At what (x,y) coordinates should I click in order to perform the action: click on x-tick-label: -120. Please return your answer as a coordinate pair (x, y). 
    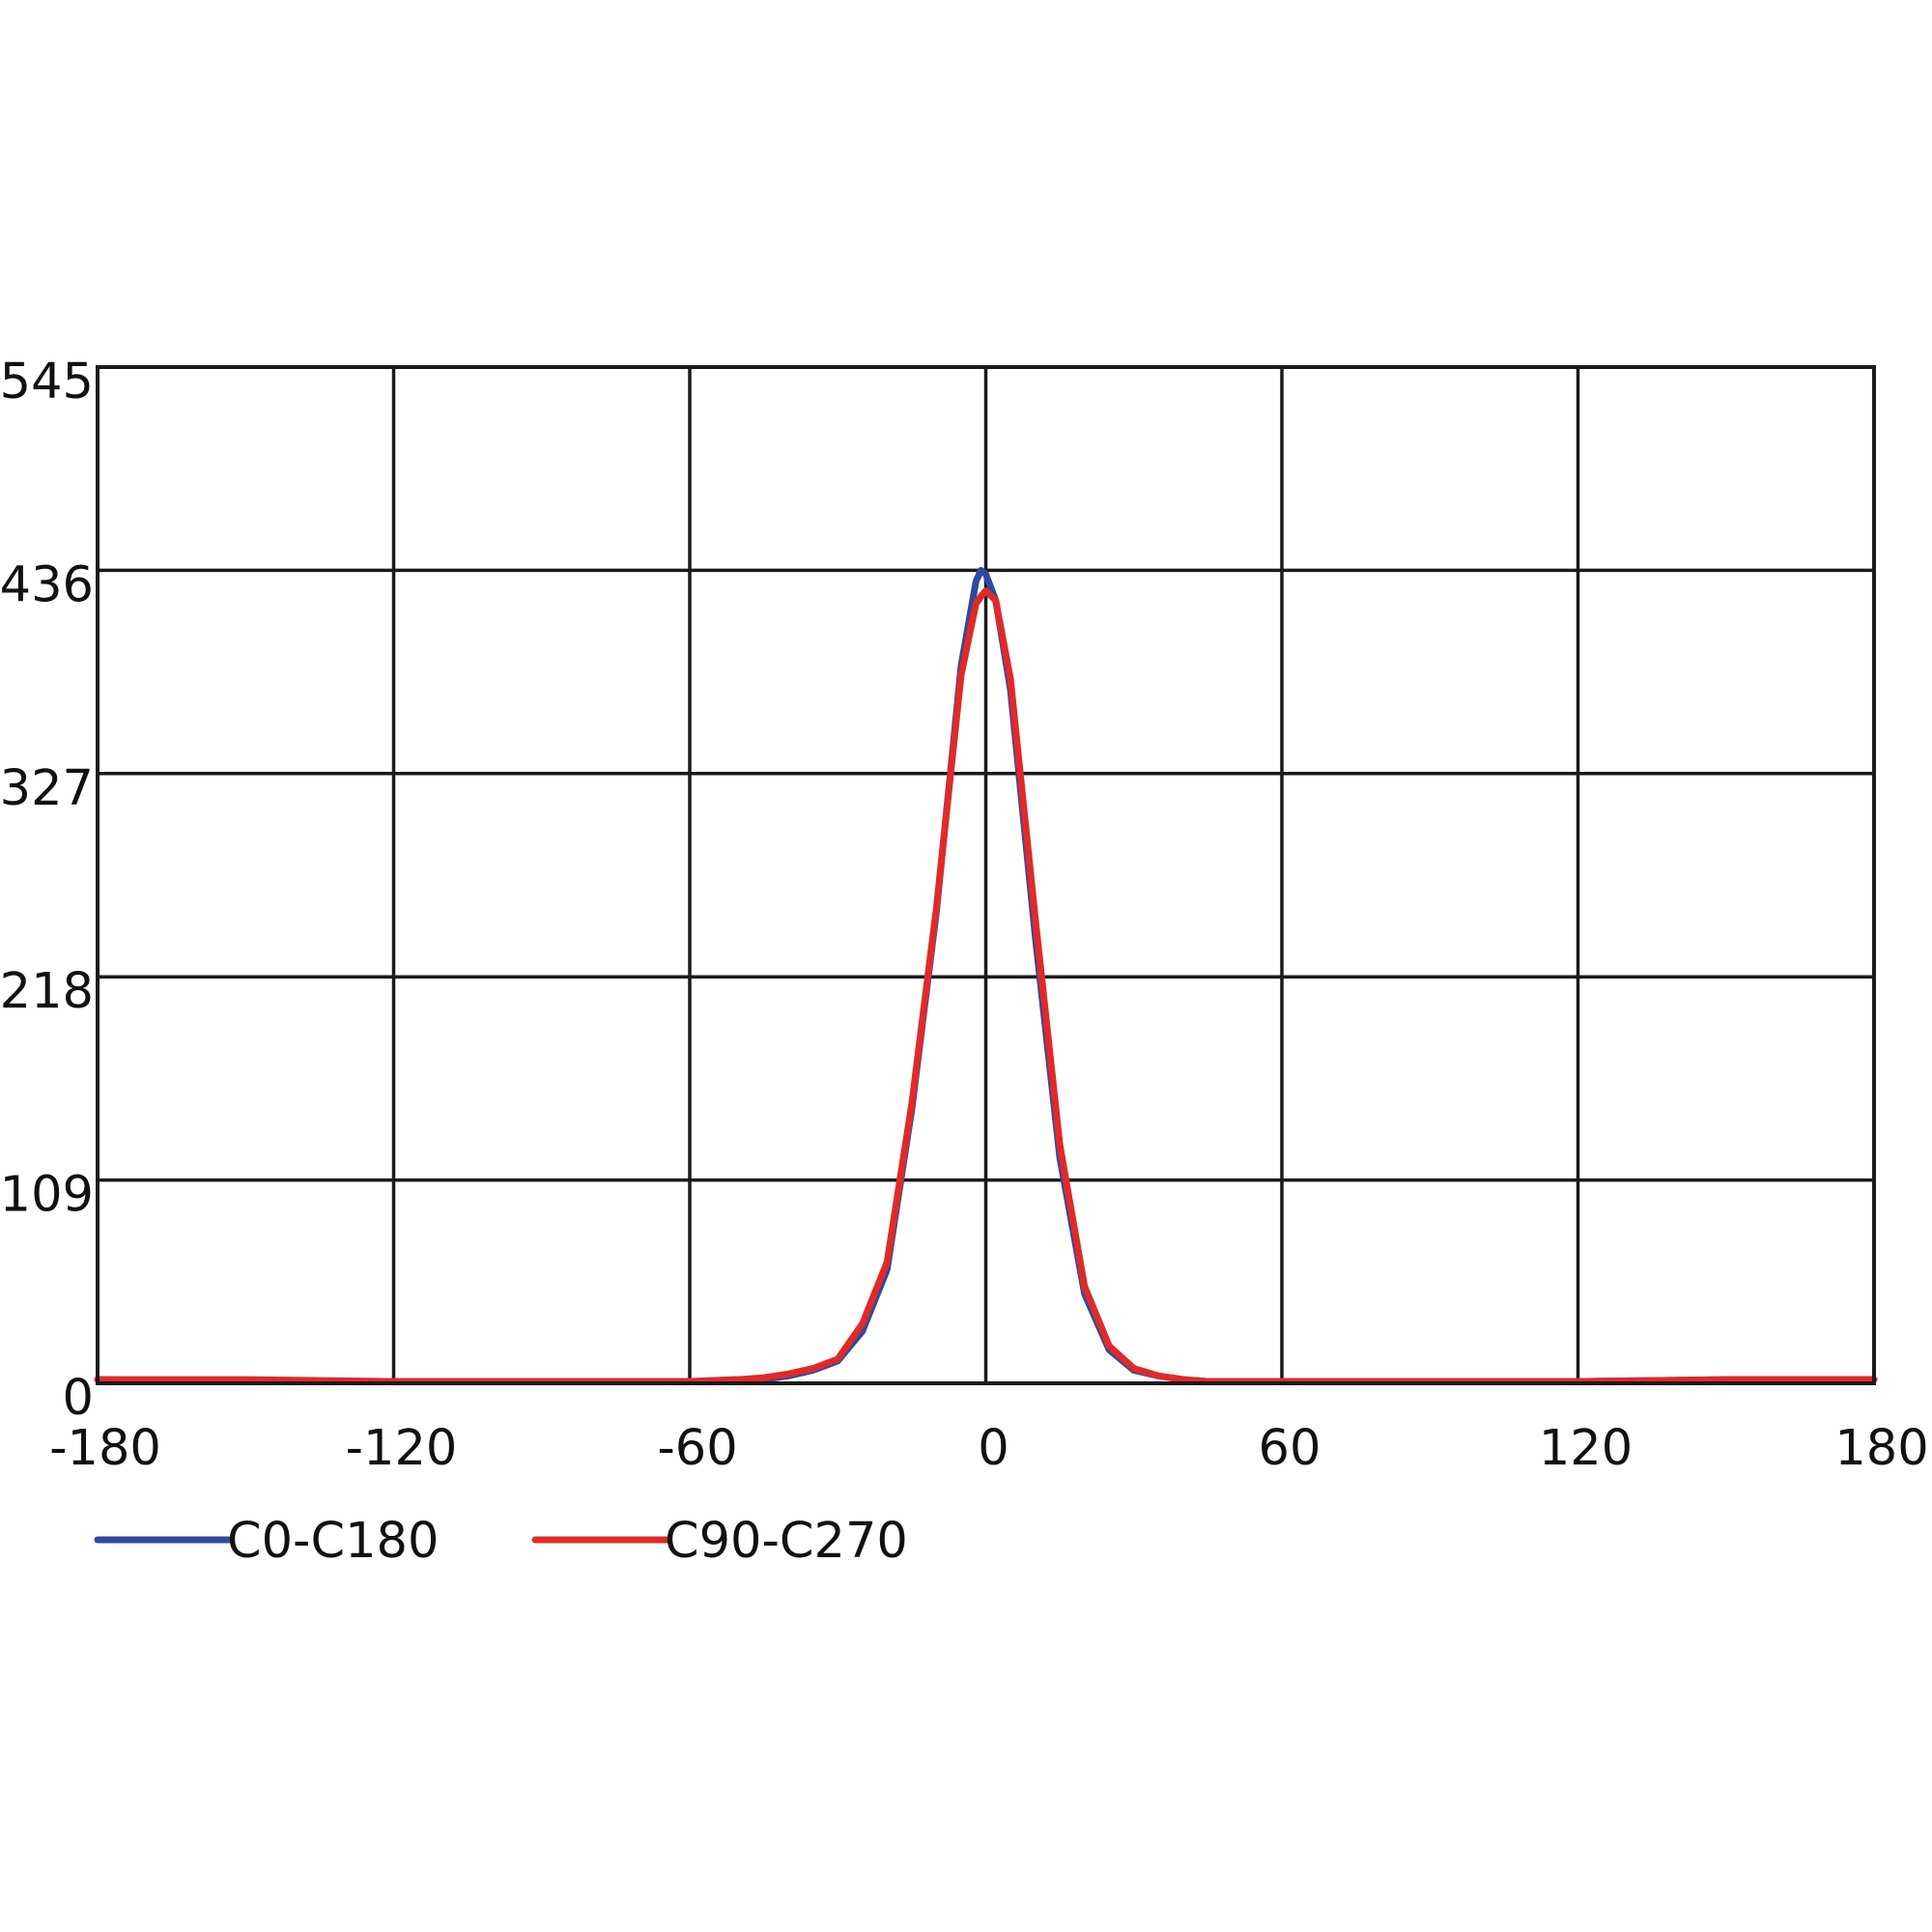
    Looking at the image, I should click on (402, 1448).